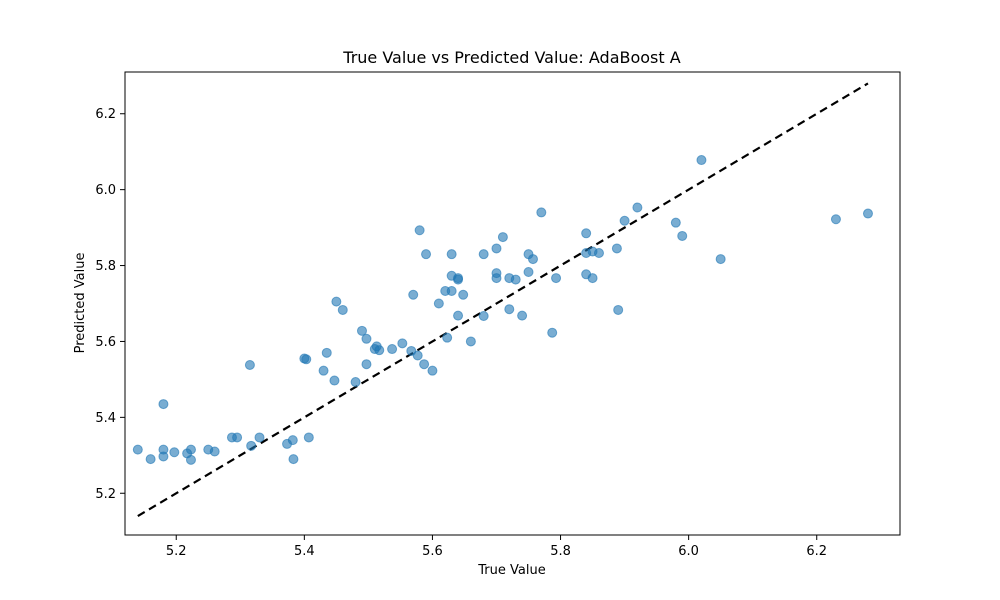 The image size is (1000, 600). What do you see at coordinates (496, 547) in the screenshot?
I see `x-axis: 5.2 5.4 5.6 5.8 6.0 6.2` at bounding box center [496, 547].